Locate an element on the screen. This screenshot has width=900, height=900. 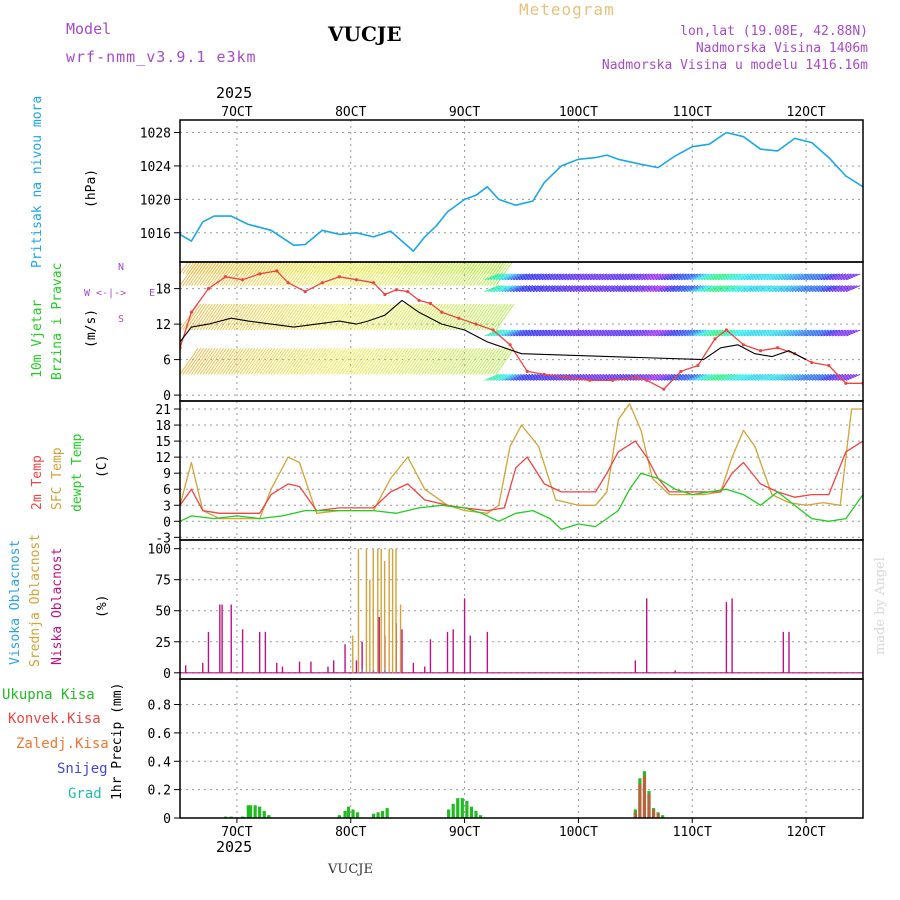
year-top: 2025 is located at coordinates (234, 93).